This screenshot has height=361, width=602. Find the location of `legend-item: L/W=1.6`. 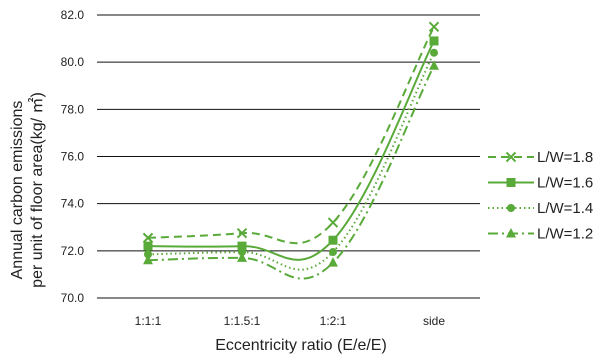

legend-item: L/W=1.6 is located at coordinates (540, 183).